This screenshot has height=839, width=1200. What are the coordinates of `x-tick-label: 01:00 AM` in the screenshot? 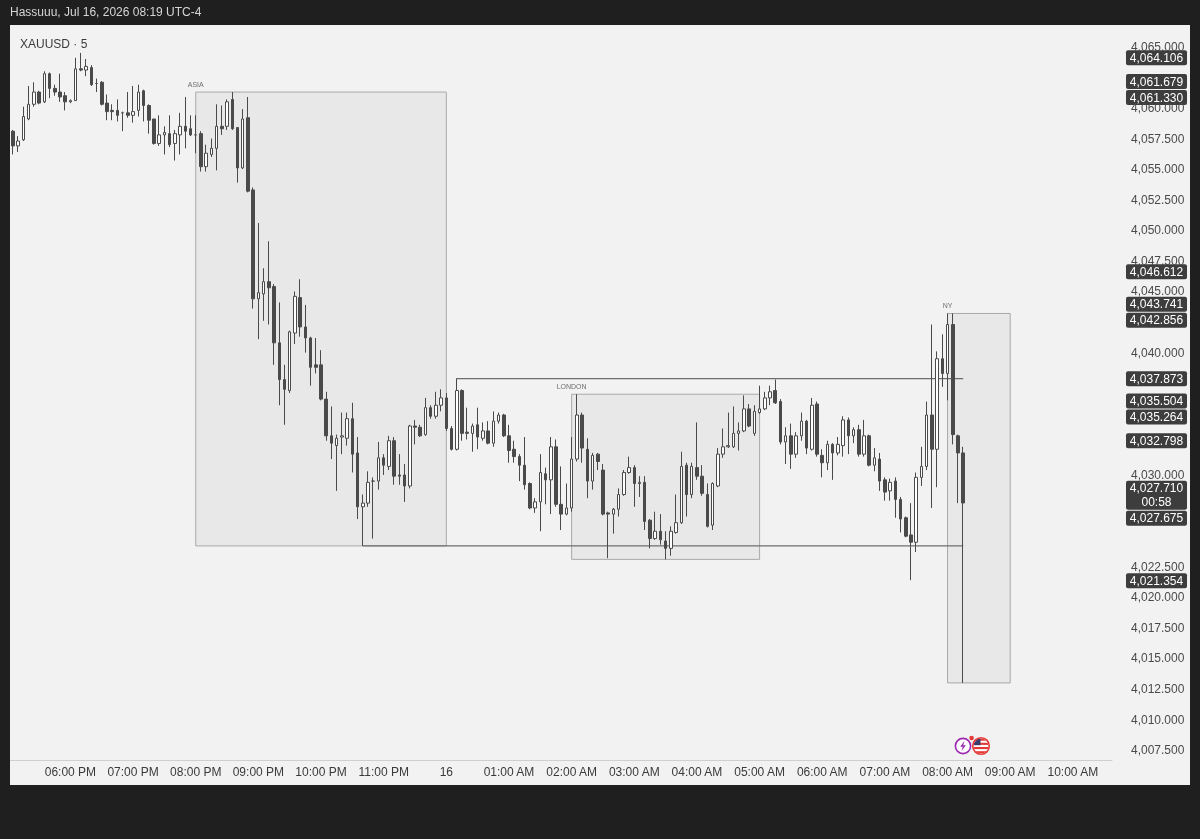 It's located at (509, 772).